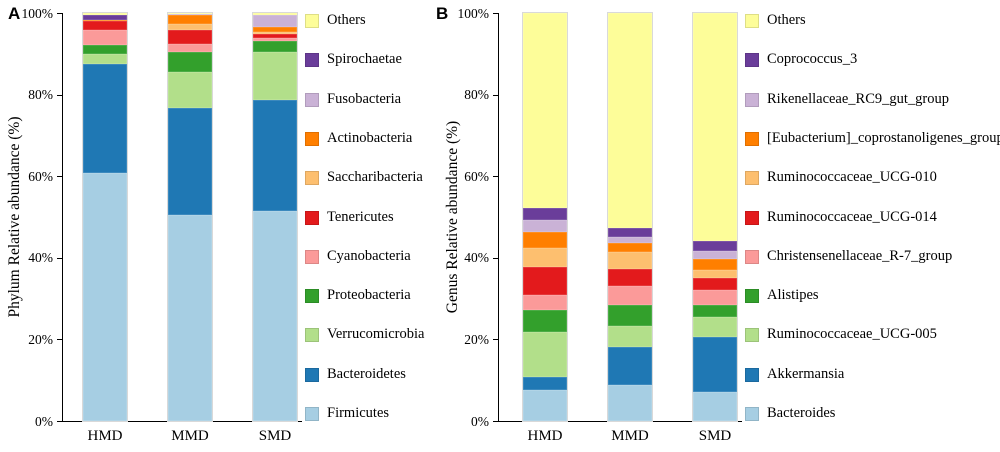 The width and height of the screenshot is (1000, 452). What do you see at coordinates (452, 217) in the screenshot?
I see `panel-b-y-axis-title: Genus Relative abundance (%)` at bounding box center [452, 217].